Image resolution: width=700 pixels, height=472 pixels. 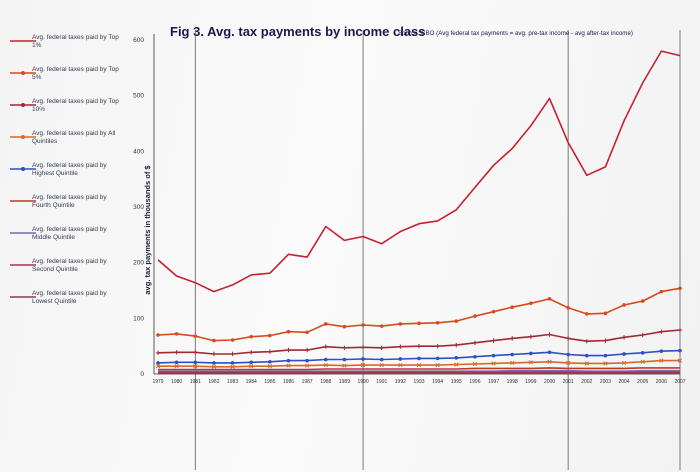 What do you see at coordinates (493, 382) in the screenshot?
I see `x-tick-label: 1997` at bounding box center [493, 382].